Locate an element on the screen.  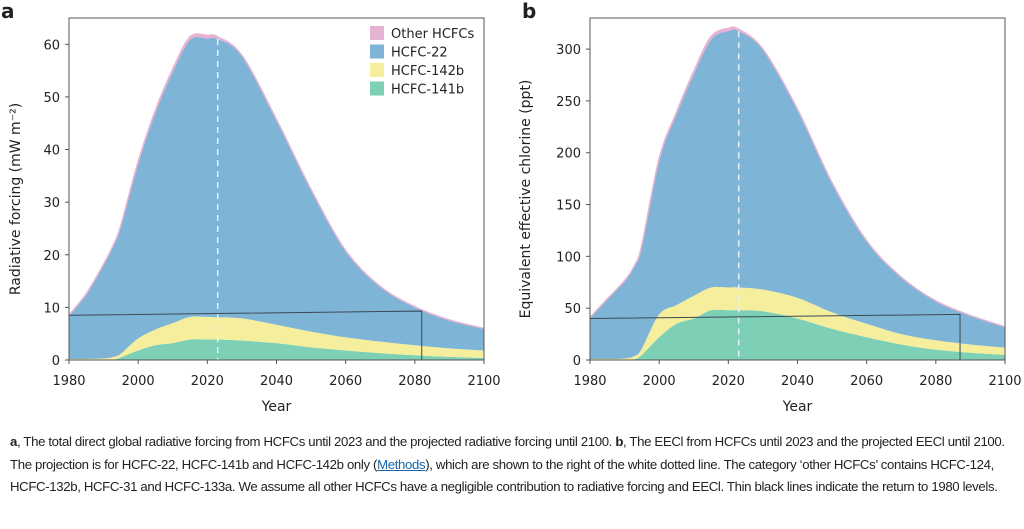
y-tick-label: 10 is located at coordinates (51, 308).